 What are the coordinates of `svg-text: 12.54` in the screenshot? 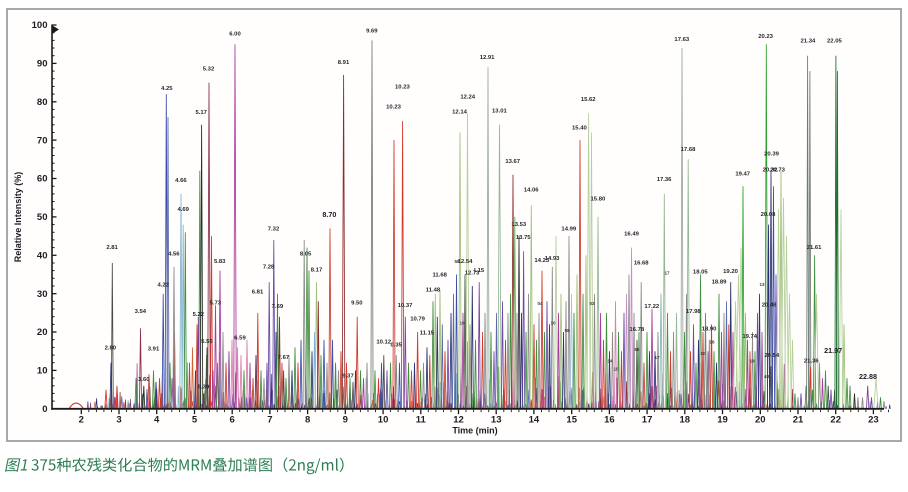 It's located at (465, 262).